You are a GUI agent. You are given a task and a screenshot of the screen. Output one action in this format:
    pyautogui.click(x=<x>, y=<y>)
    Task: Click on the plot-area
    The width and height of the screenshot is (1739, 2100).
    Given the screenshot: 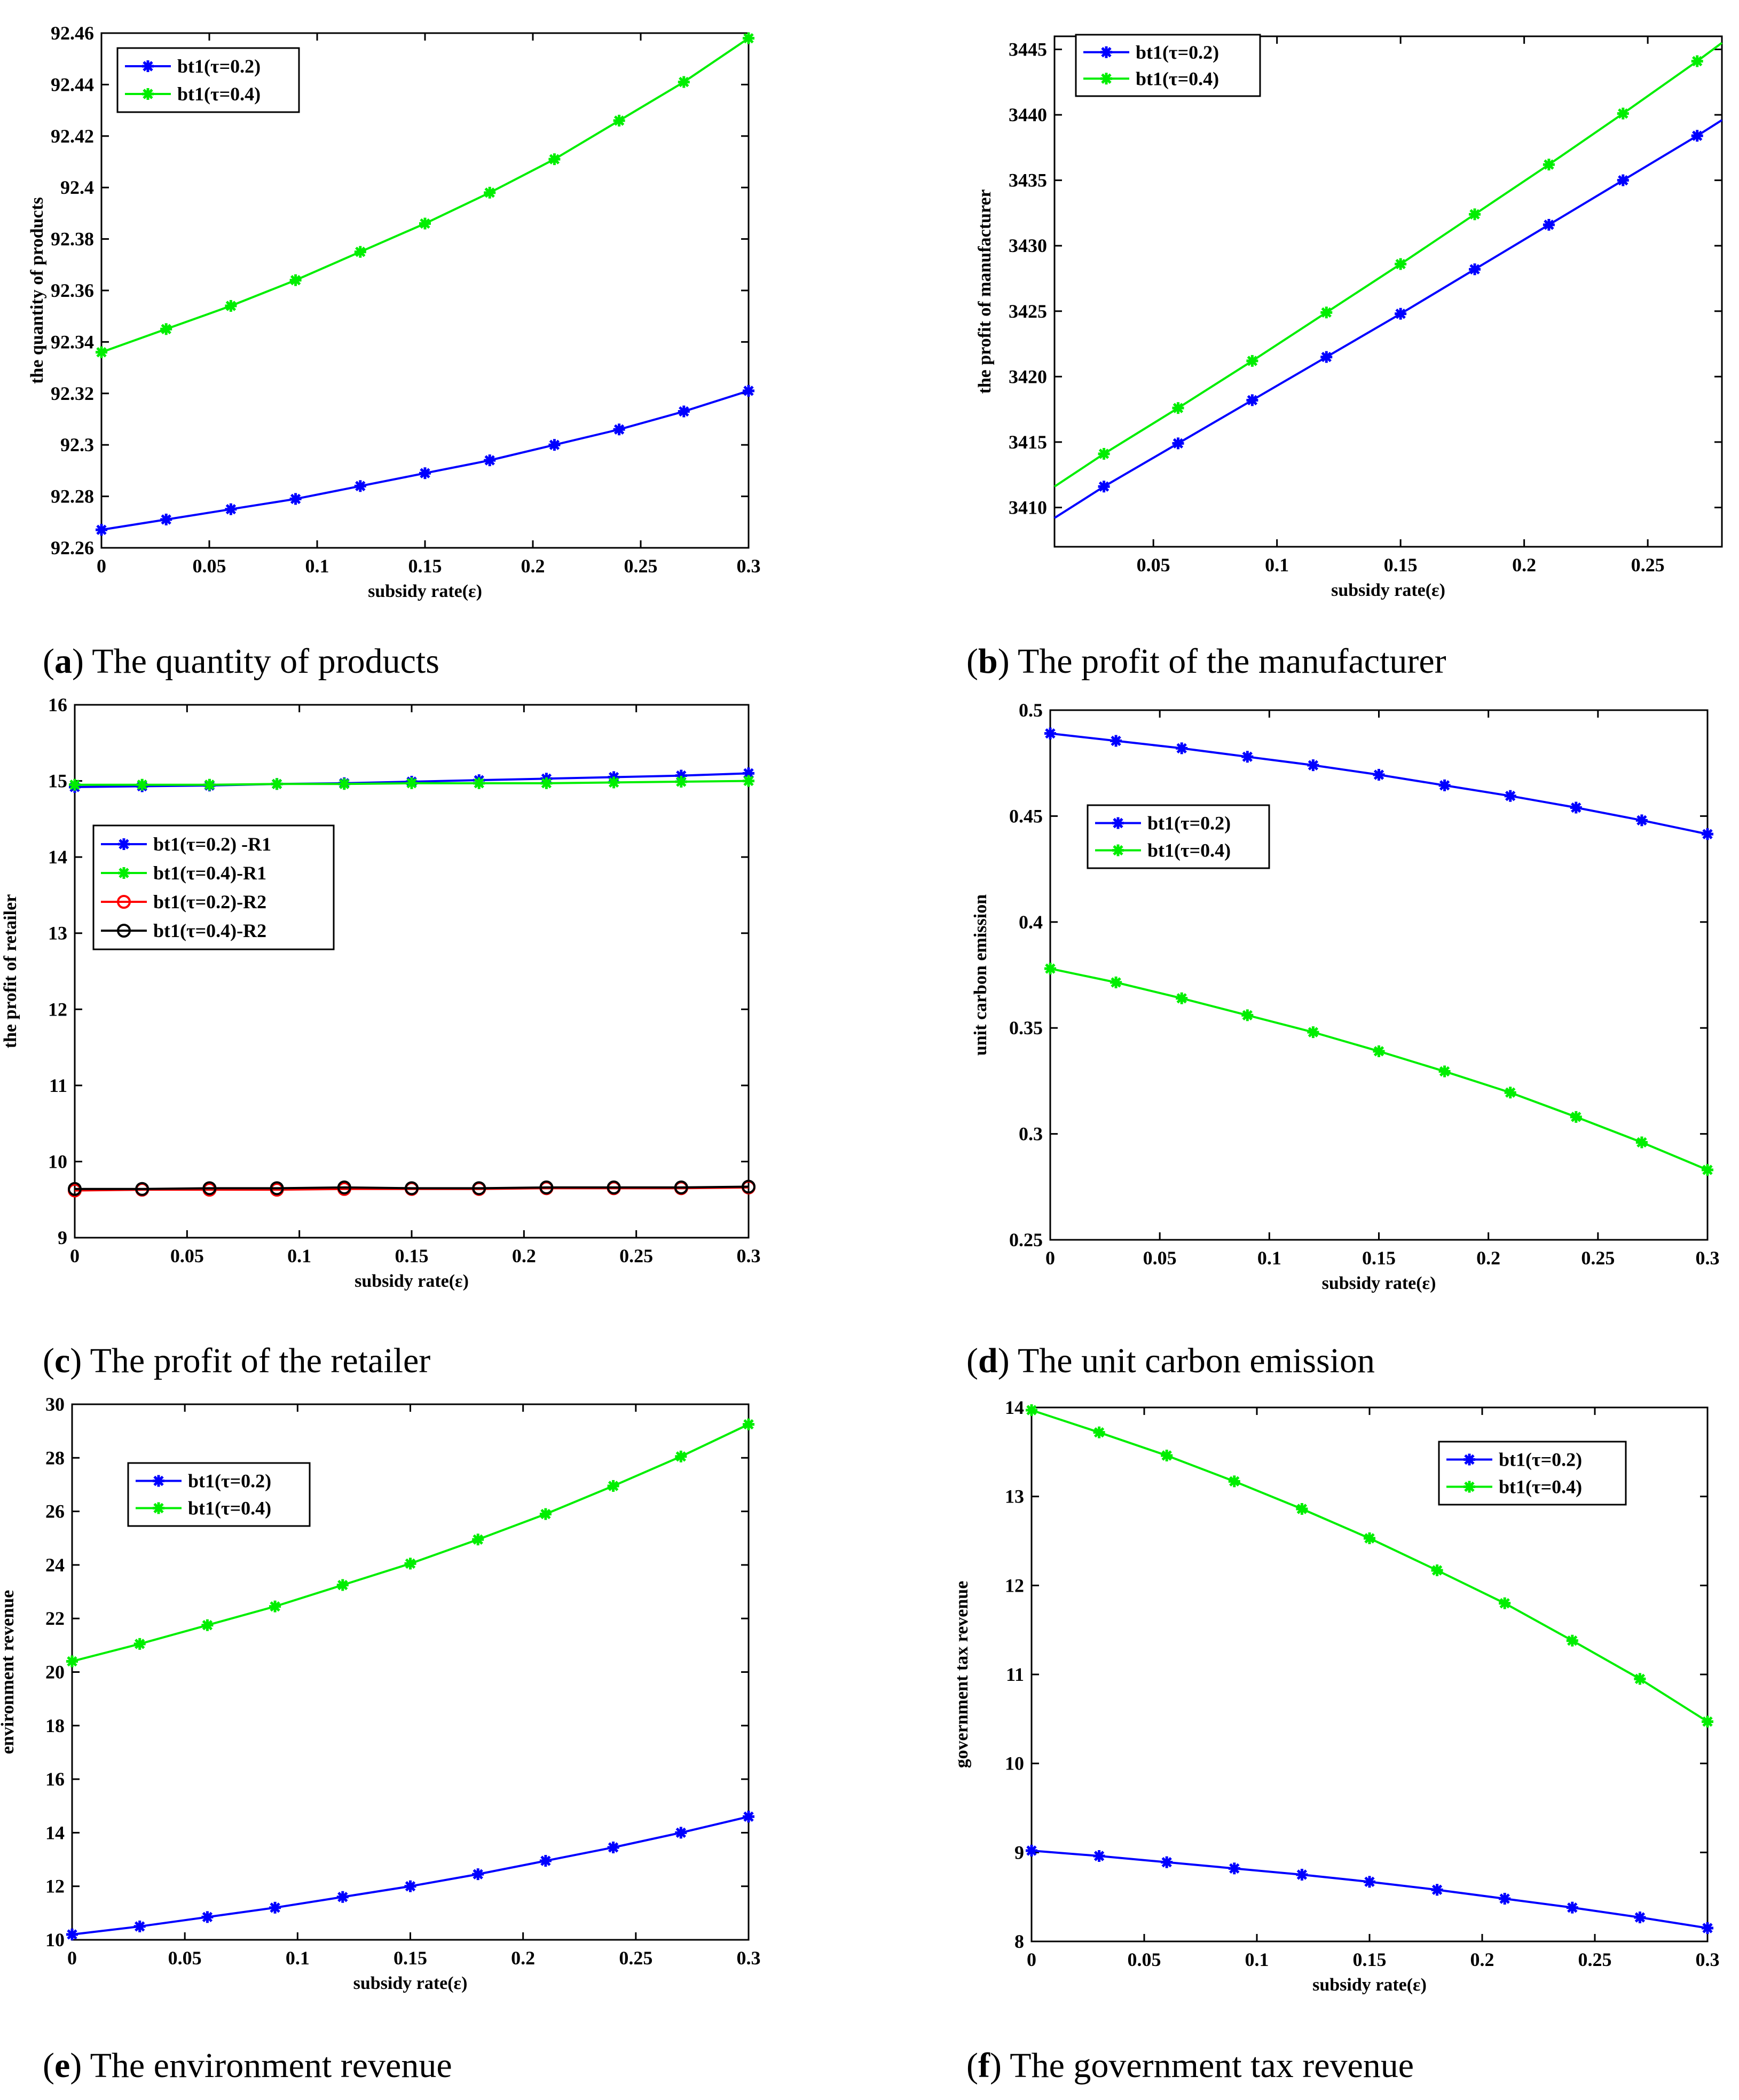 What is the action you would take?
    pyautogui.click(x=412, y=971)
    